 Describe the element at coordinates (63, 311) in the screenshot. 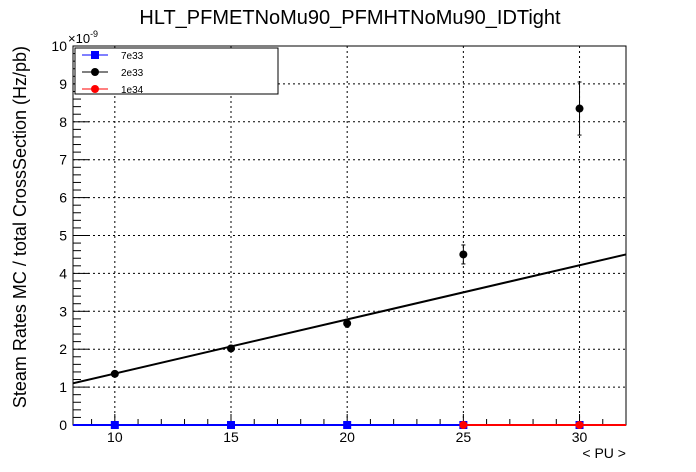

I see `y-tick-label: 3` at that location.